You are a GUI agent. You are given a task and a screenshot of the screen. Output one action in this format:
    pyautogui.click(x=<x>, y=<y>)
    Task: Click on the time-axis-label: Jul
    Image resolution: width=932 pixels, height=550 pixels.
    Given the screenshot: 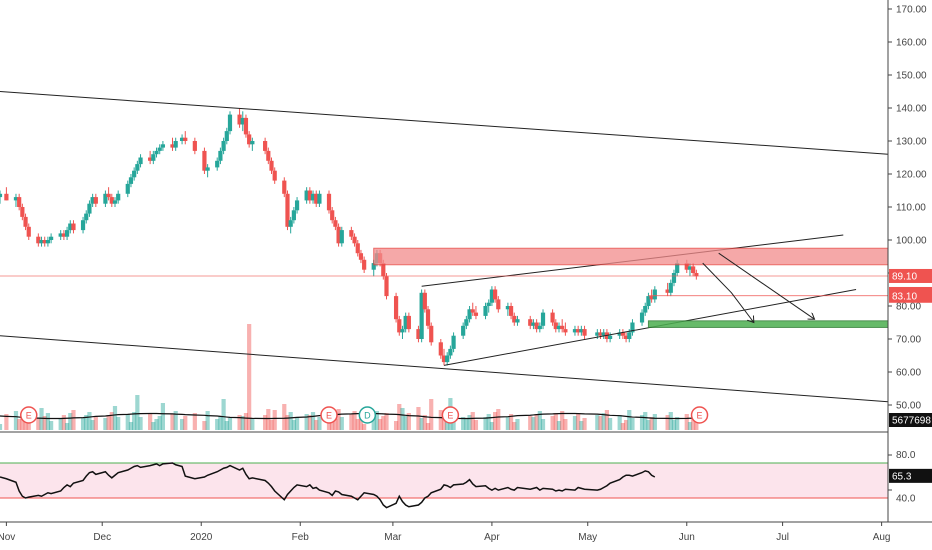 What is the action you would take?
    pyautogui.click(x=782, y=537)
    